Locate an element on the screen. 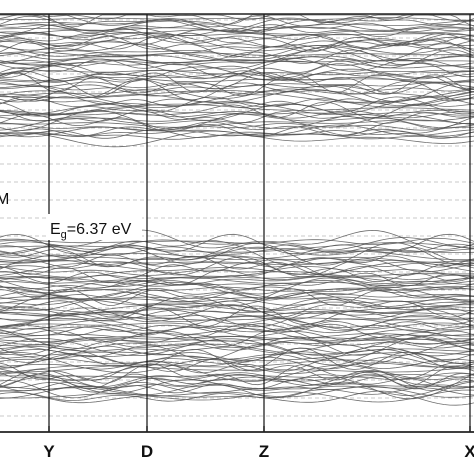  partial-axis-label: M is located at coordinates (4, 199).